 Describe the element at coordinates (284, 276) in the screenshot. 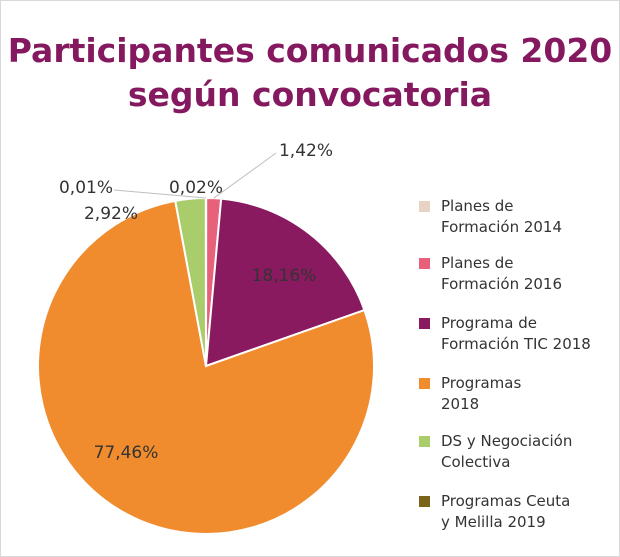

I see `data-label: 18,16%` at that location.